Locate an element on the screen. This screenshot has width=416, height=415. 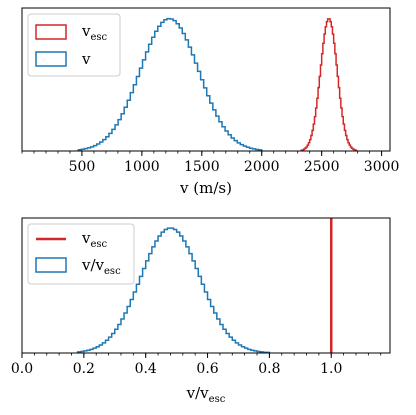
top-hist-v is located at coordinates (170, 84).